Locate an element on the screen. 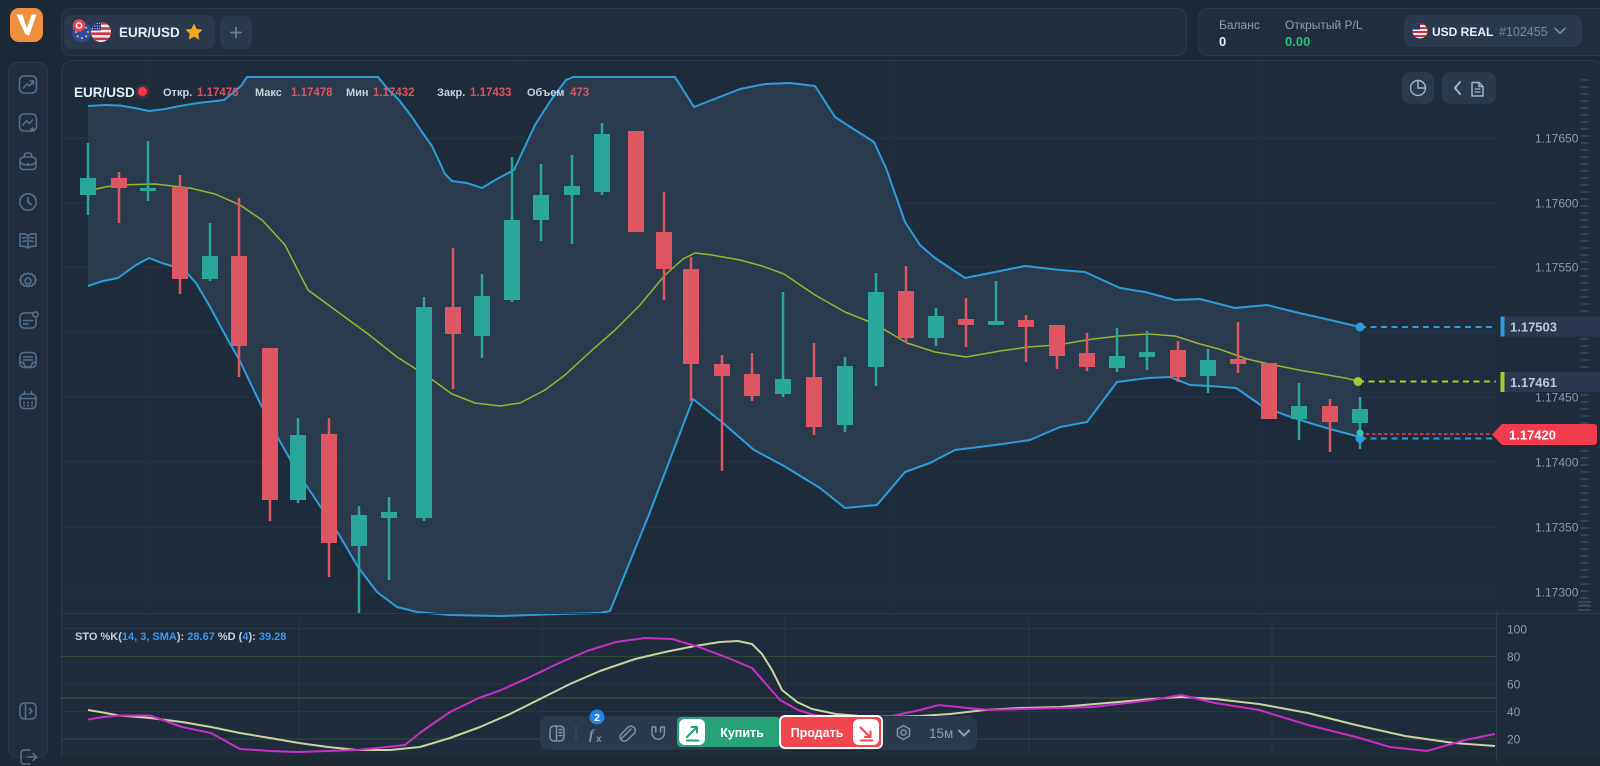 The height and width of the screenshot is (766, 1600). svg-text: 473 is located at coordinates (579, 93).